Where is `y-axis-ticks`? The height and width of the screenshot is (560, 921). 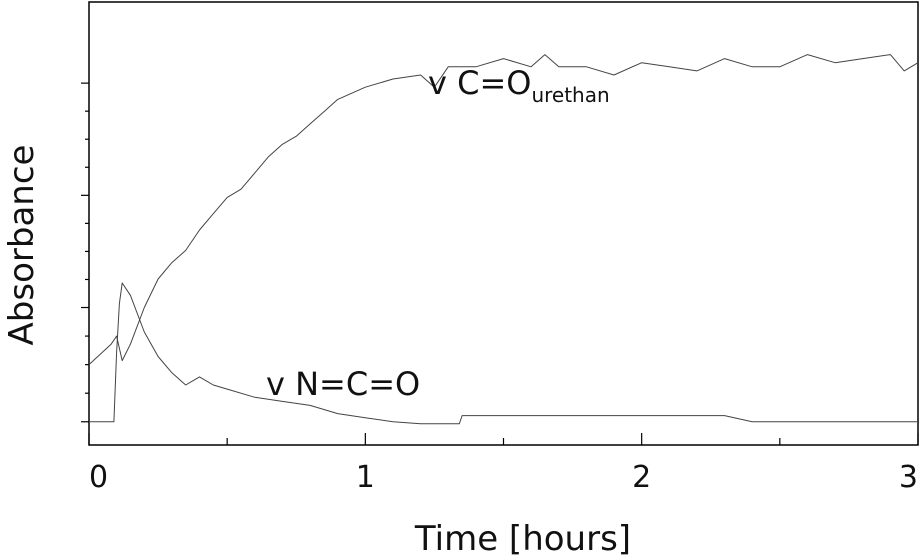 y-axis-ticks is located at coordinates (85, 252).